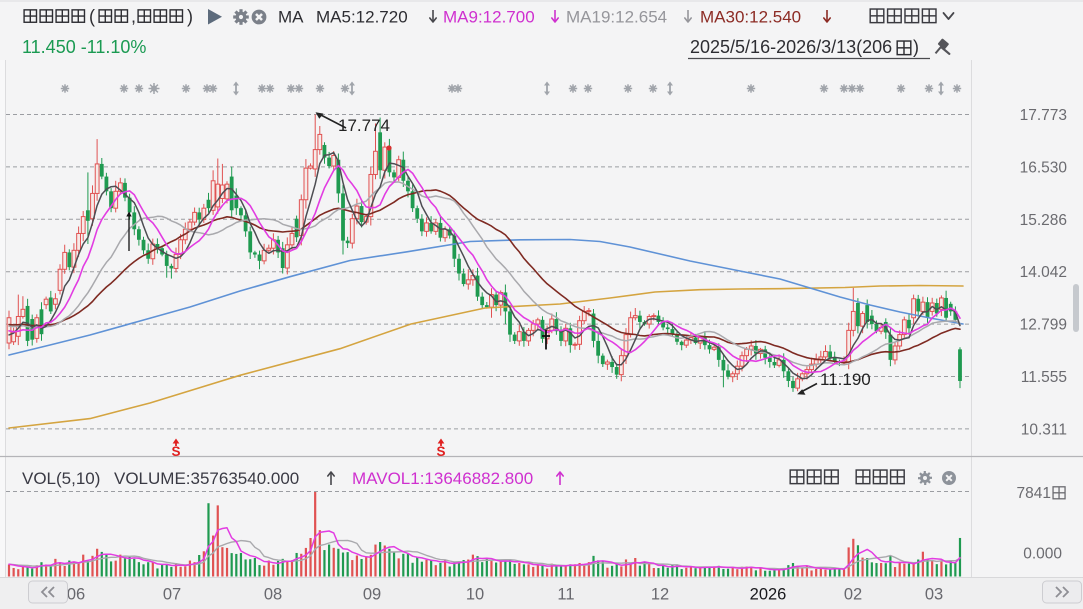  What do you see at coordinates (61, 478) in the screenshot?
I see `svg-text: VOL(5,10)` at bounding box center [61, 478].